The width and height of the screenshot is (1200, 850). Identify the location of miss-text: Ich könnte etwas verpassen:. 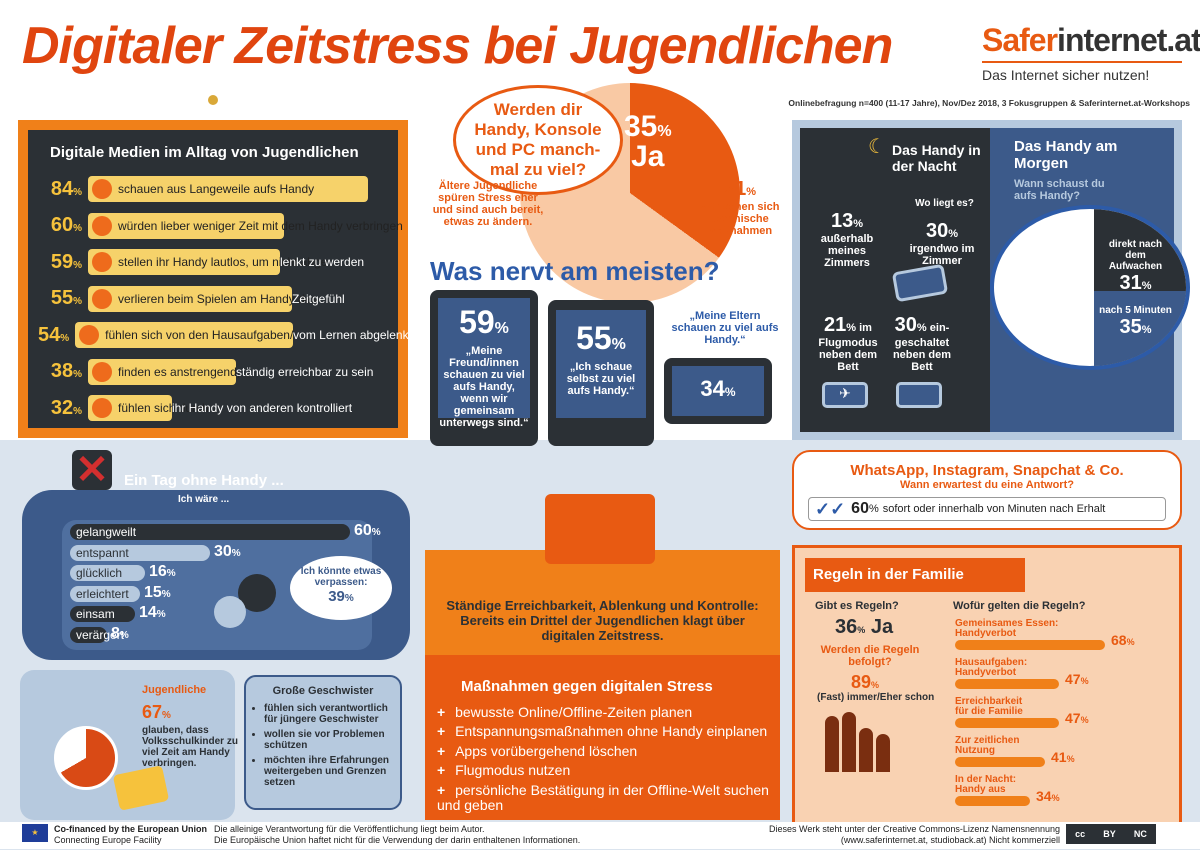
(341, 577).